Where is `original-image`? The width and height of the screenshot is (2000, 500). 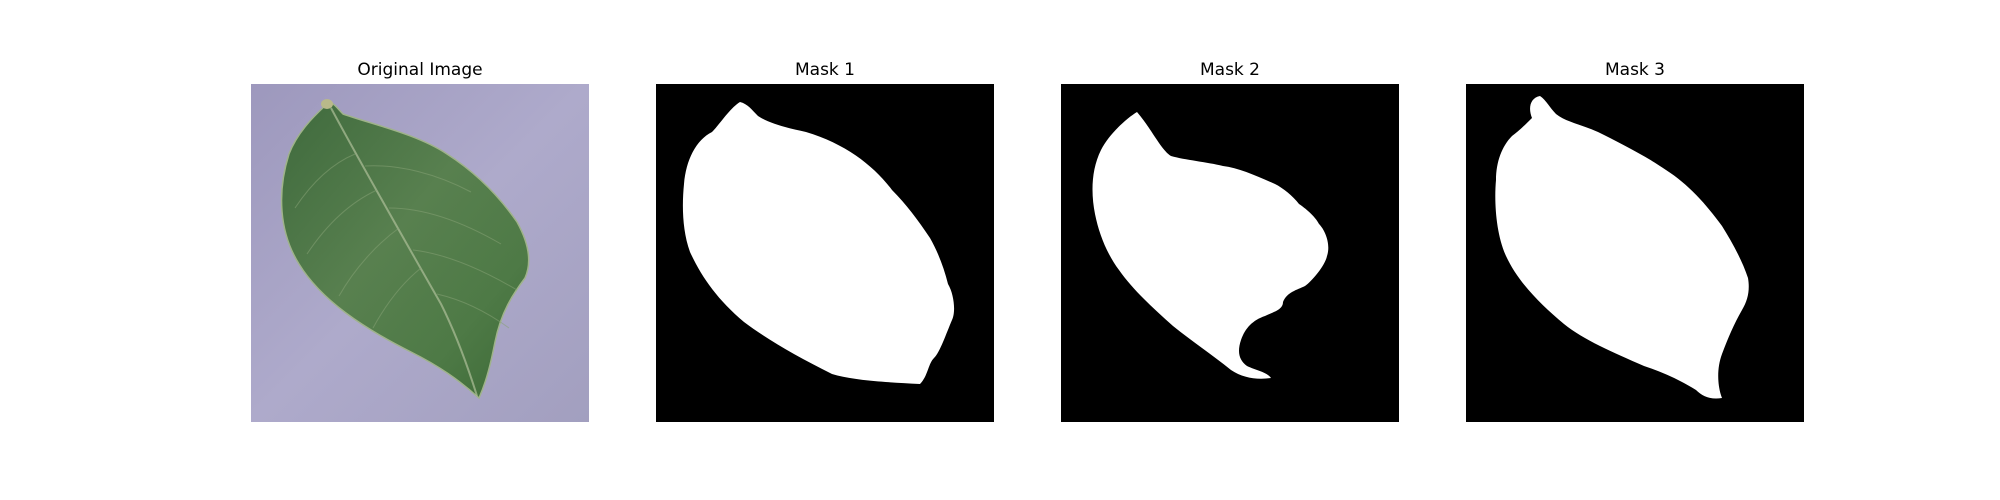
original-image is located at coordinates (420, 253).